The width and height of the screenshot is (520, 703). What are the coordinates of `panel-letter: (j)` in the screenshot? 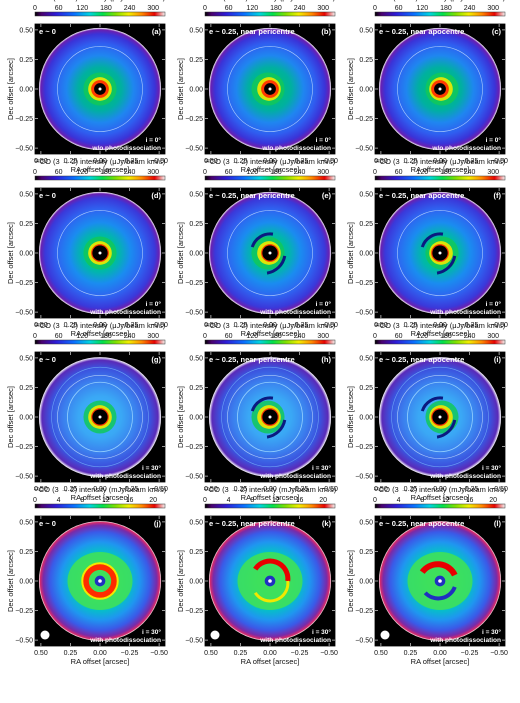 It's located at (158, 523).